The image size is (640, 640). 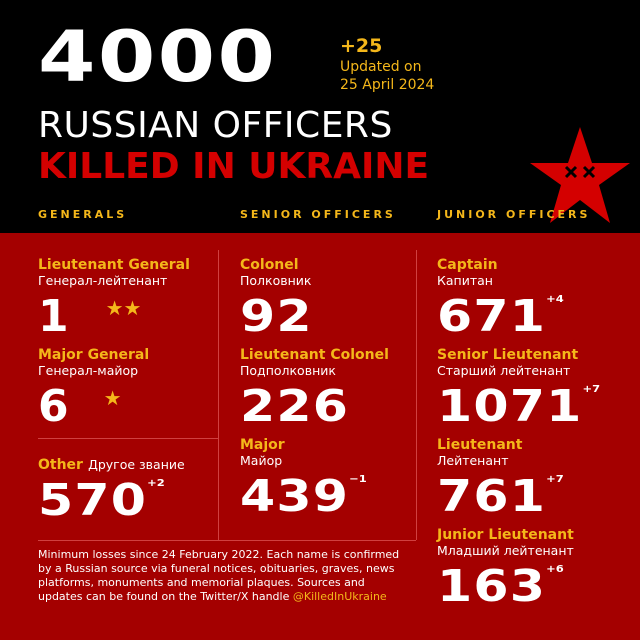 What do you see at coordinates (93, 500) in the screenshot?
I see `rank-count: 570` at bounding box center [93, 500].